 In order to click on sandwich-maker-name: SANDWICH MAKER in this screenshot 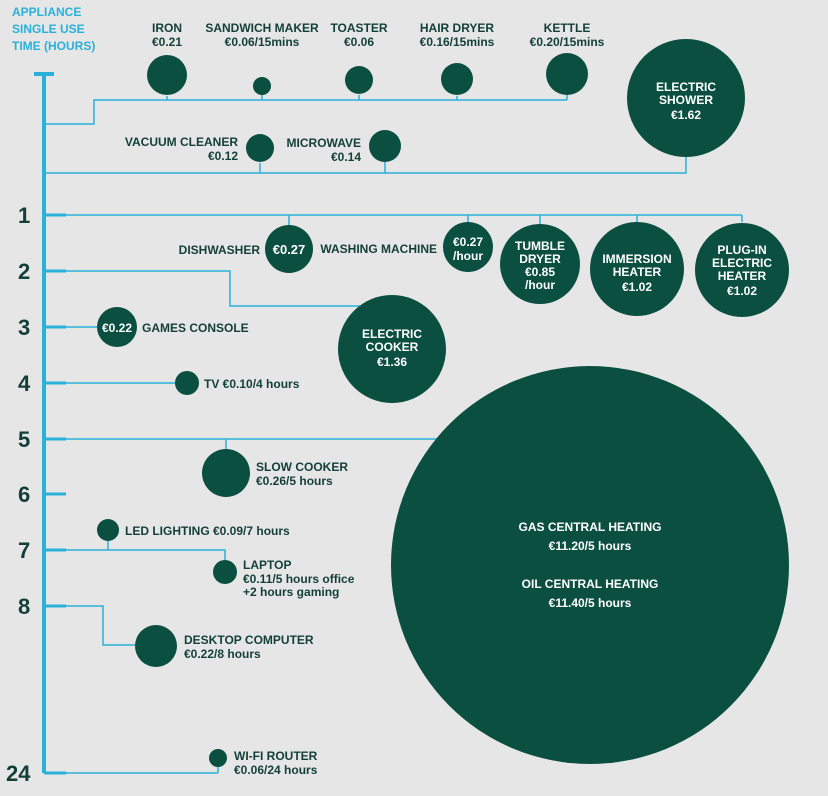, I will do `click(262, 28)`.